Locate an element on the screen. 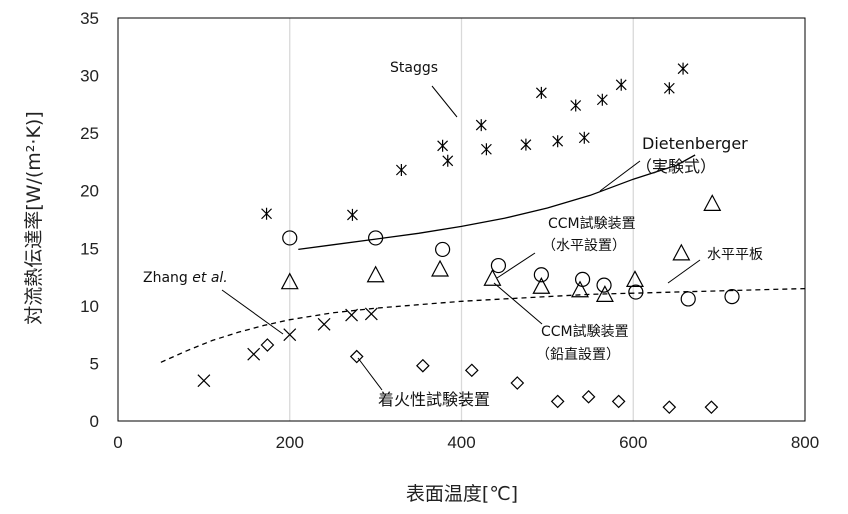  x-tick-label: 600 is located at coordinates (633, 442).